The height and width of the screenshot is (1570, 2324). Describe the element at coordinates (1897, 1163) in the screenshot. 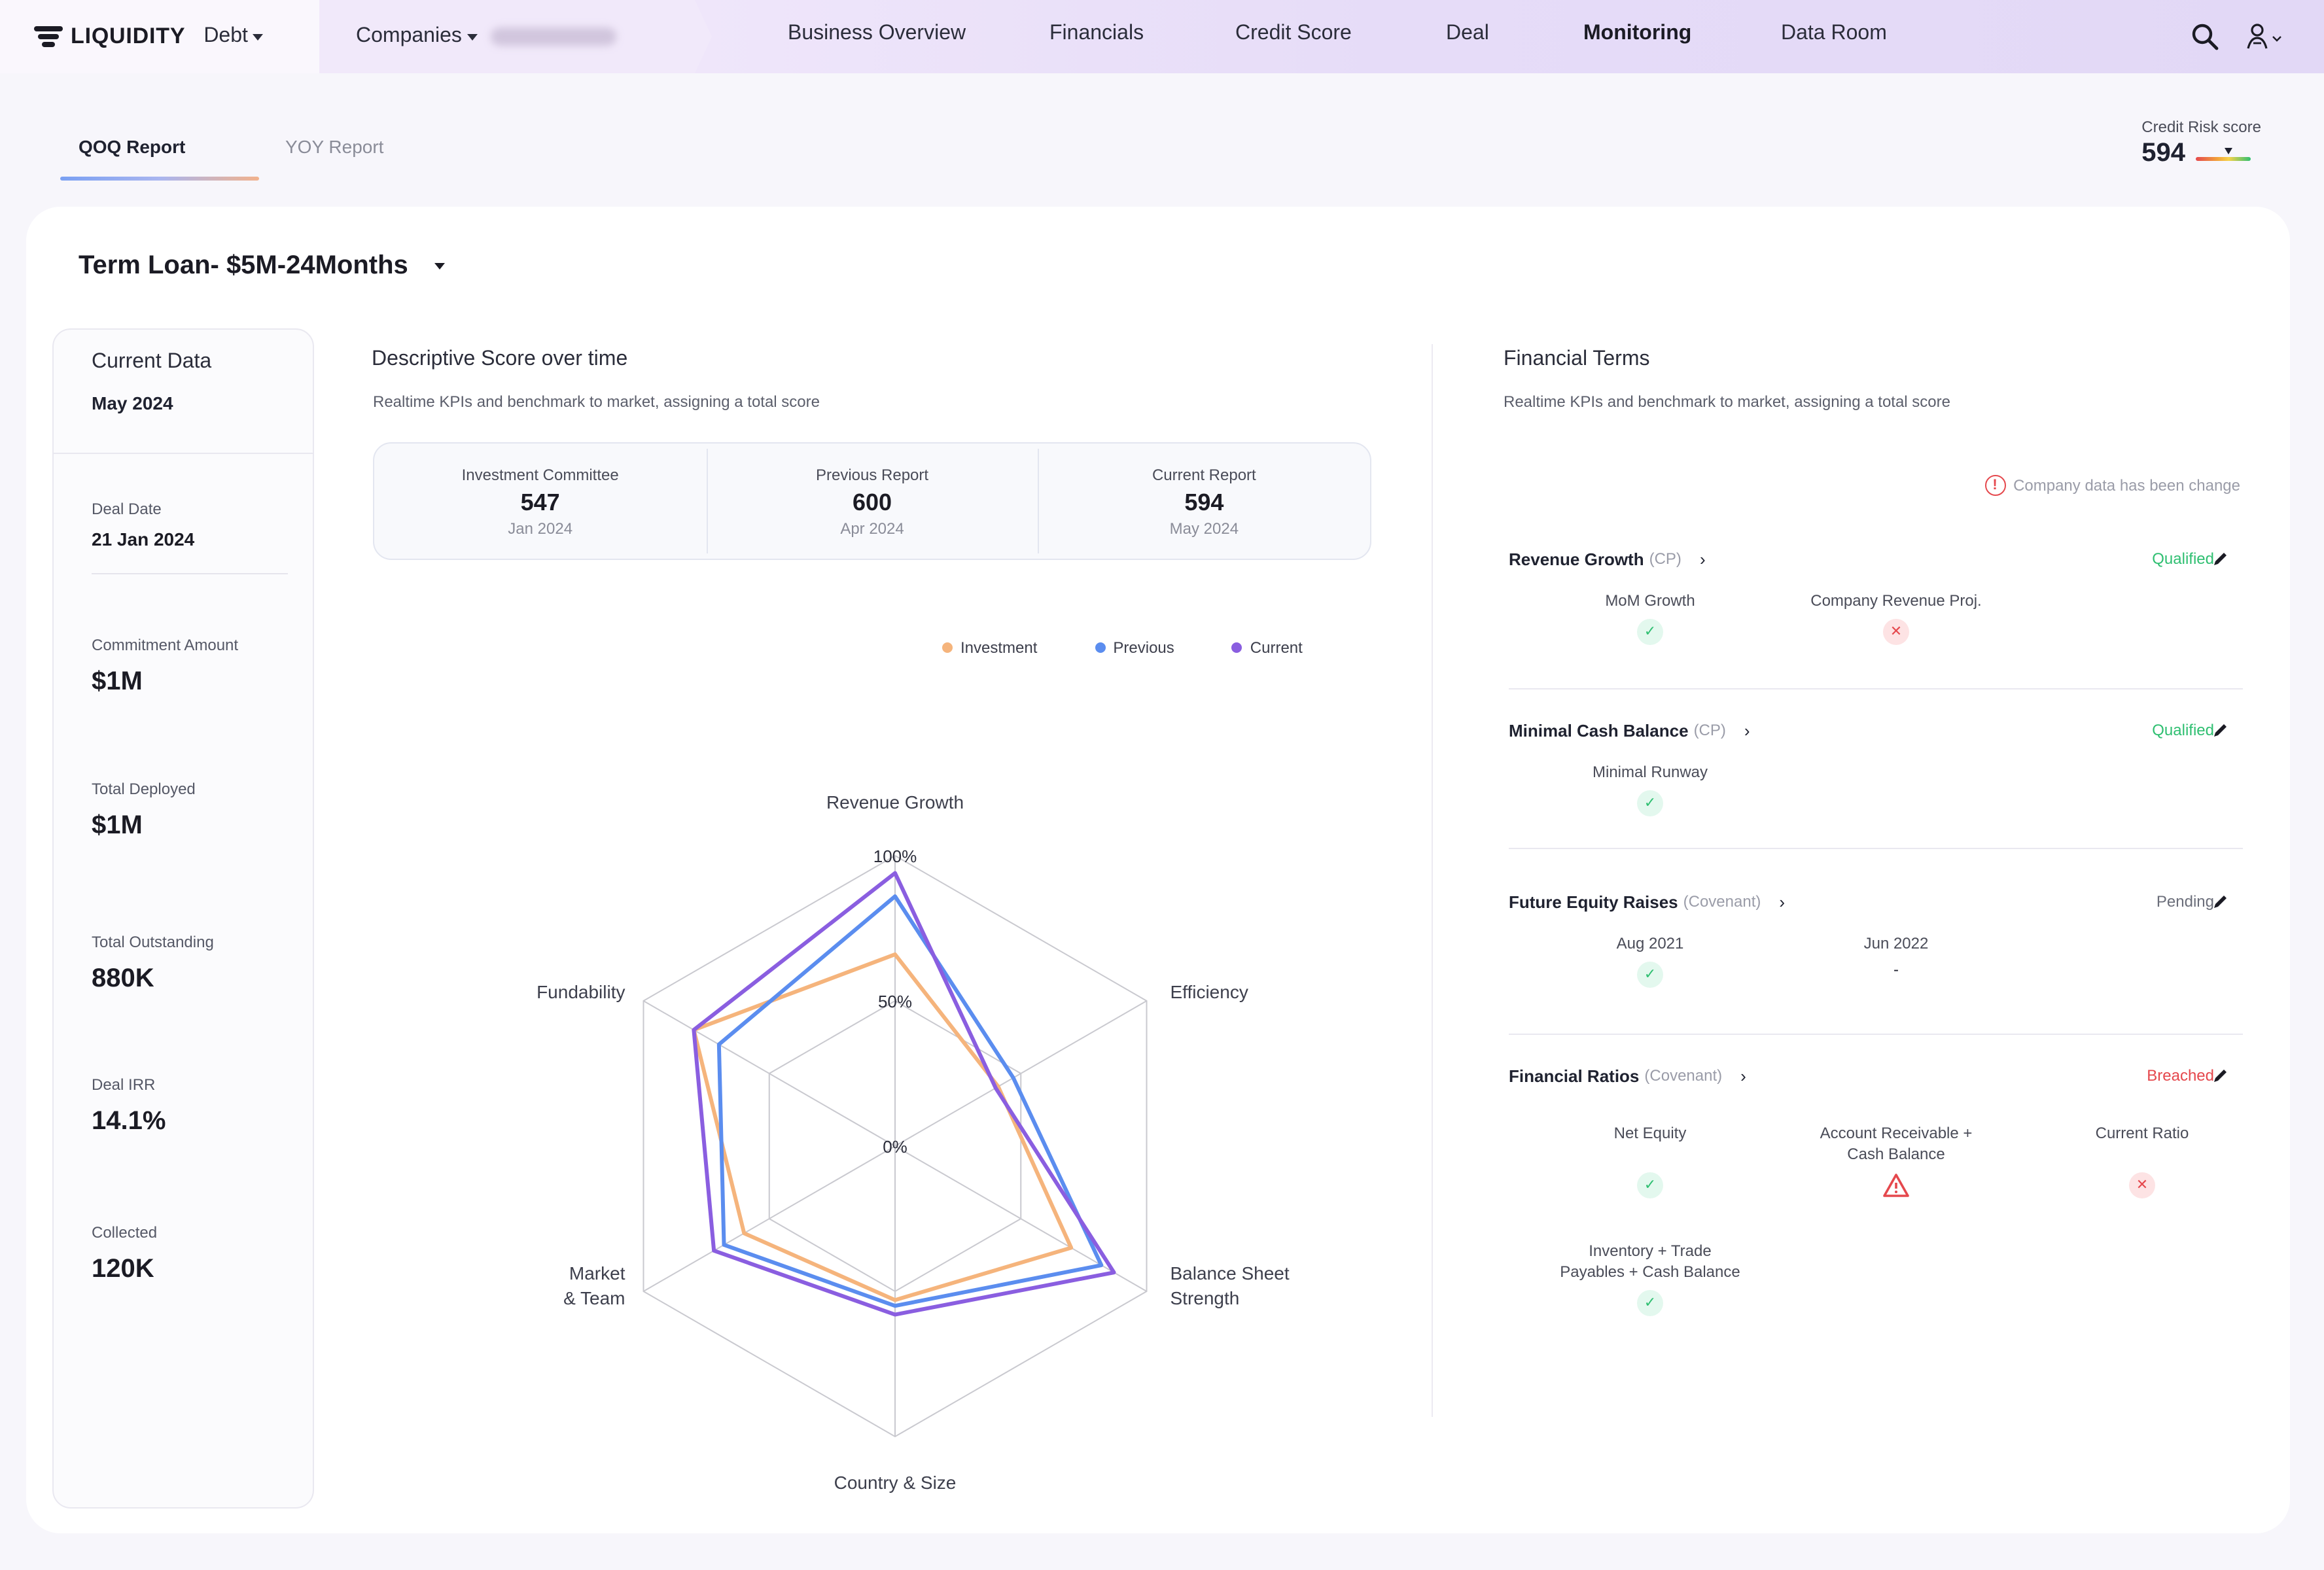

I see `metric-account-receivable-cash: Account Receivable + Cash Balance` at that location.